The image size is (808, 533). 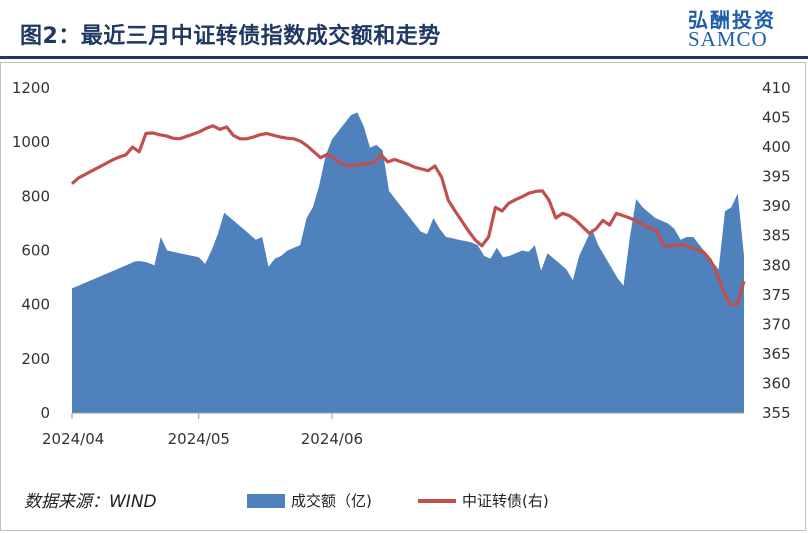 What do you see at coordinates (776, 324) in the screenshot?
I see `y-right-tick-label: 370` at bounding box center [776, 324].